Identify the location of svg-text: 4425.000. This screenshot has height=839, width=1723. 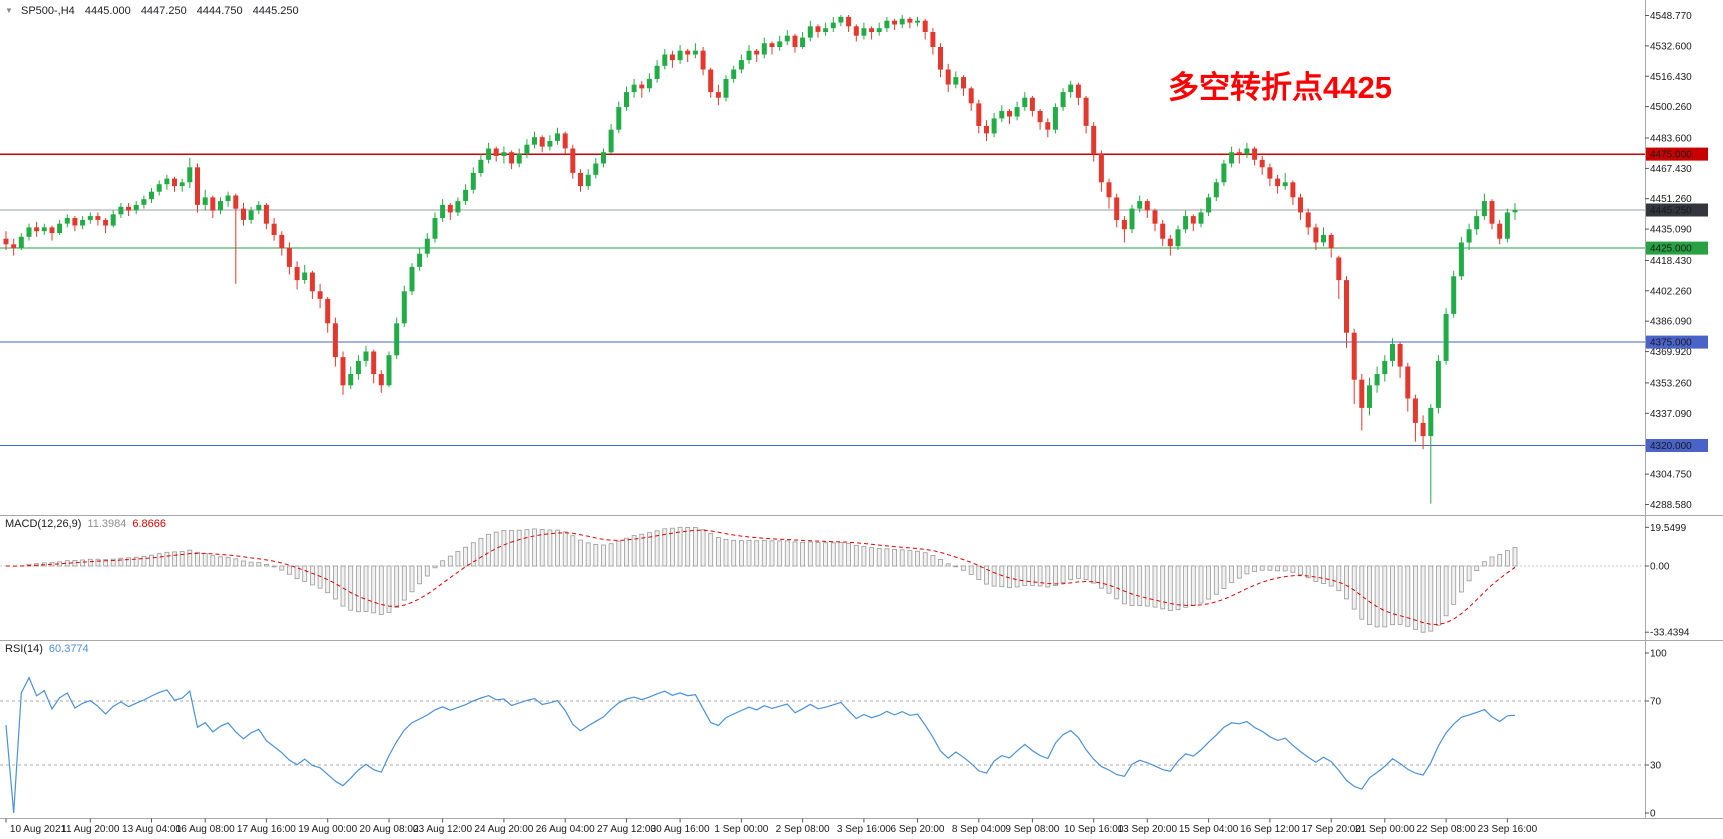
(1671, 249).